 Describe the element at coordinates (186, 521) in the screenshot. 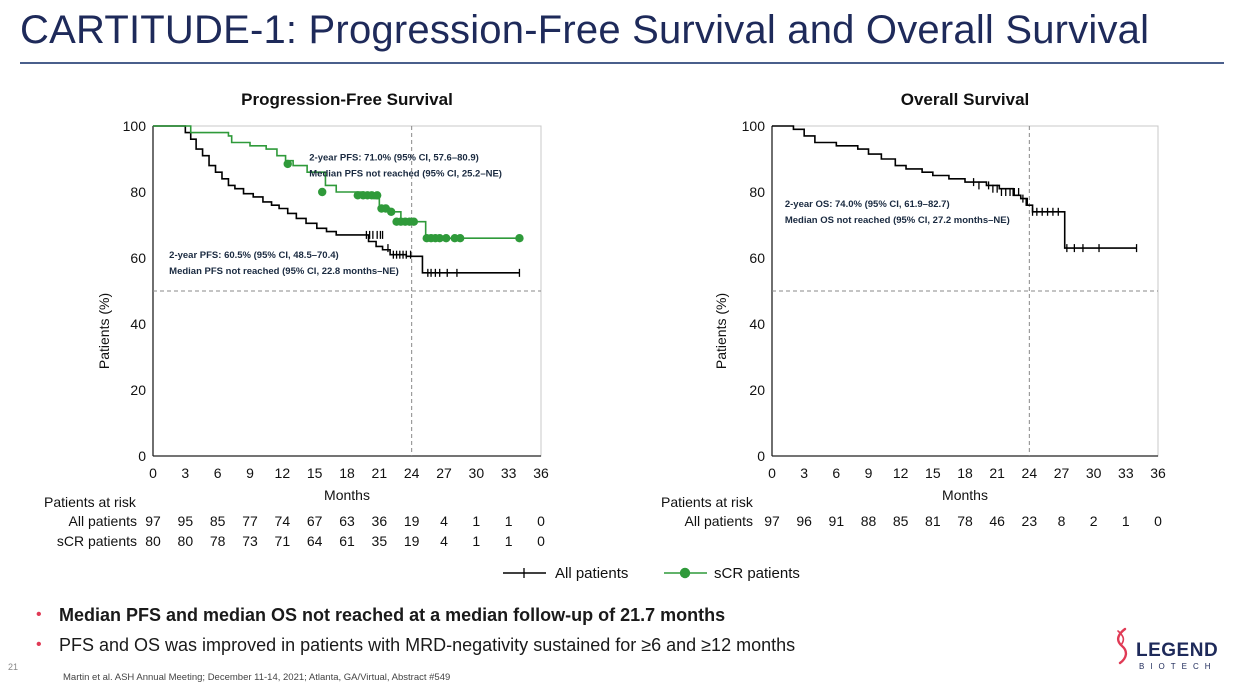

I see `risk-cell: 95` at that location.